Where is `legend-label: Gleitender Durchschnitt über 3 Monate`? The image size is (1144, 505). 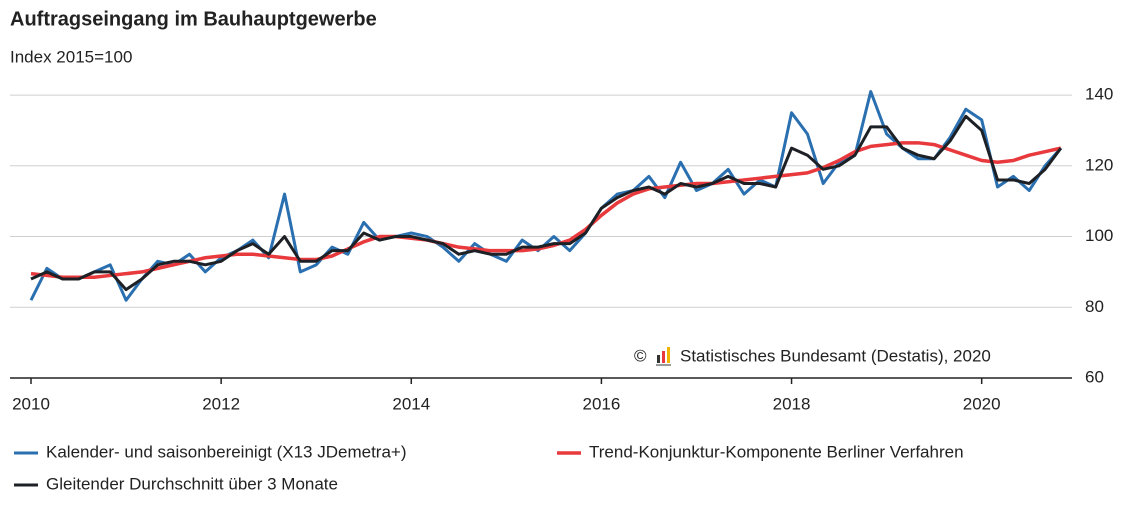
legend-label: Gleitender Durchschnitt über 3 Monate is located at coordinates (192, 483).